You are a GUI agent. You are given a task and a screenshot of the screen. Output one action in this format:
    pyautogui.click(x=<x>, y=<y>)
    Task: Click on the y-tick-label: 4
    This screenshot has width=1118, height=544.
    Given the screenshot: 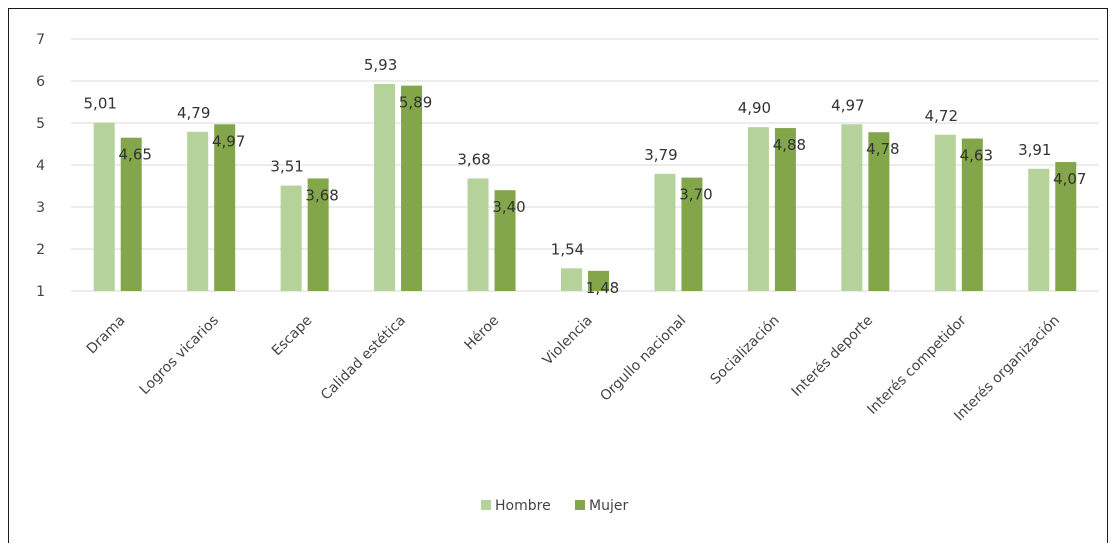 What is the action you would take?
    pyautogui.click(x=40, y=166)
    